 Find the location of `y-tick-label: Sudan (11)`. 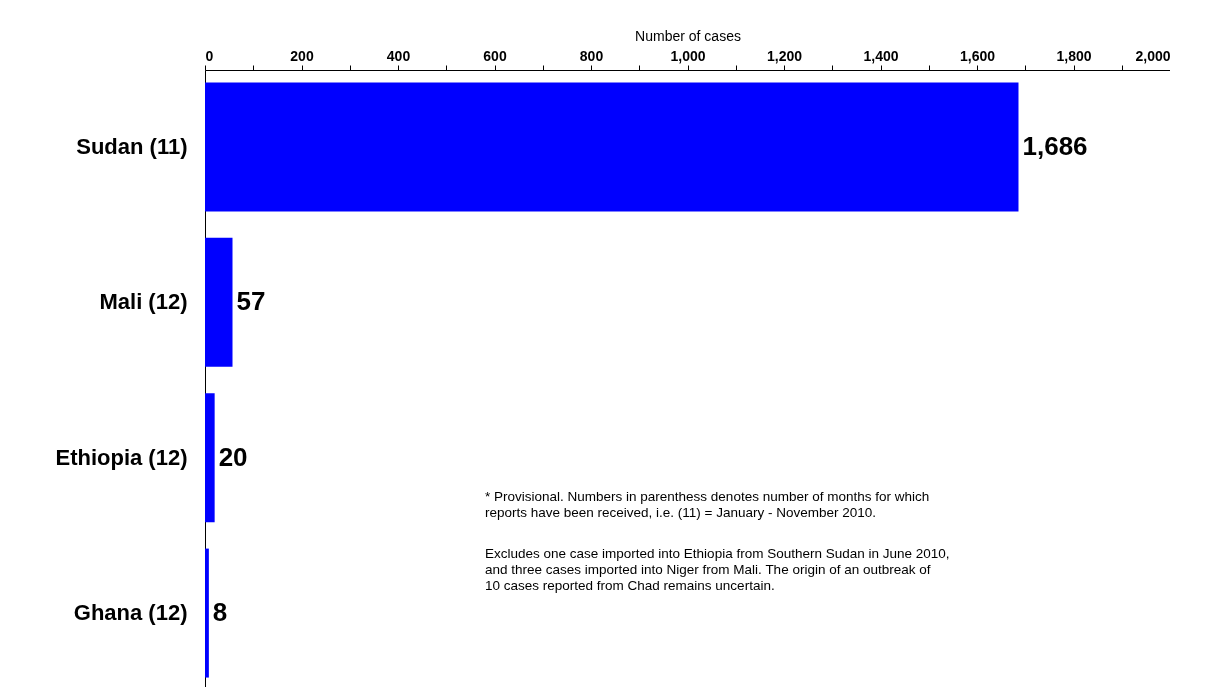

y-tick-label: Sudan (11) is located at coordinates (132, 146).